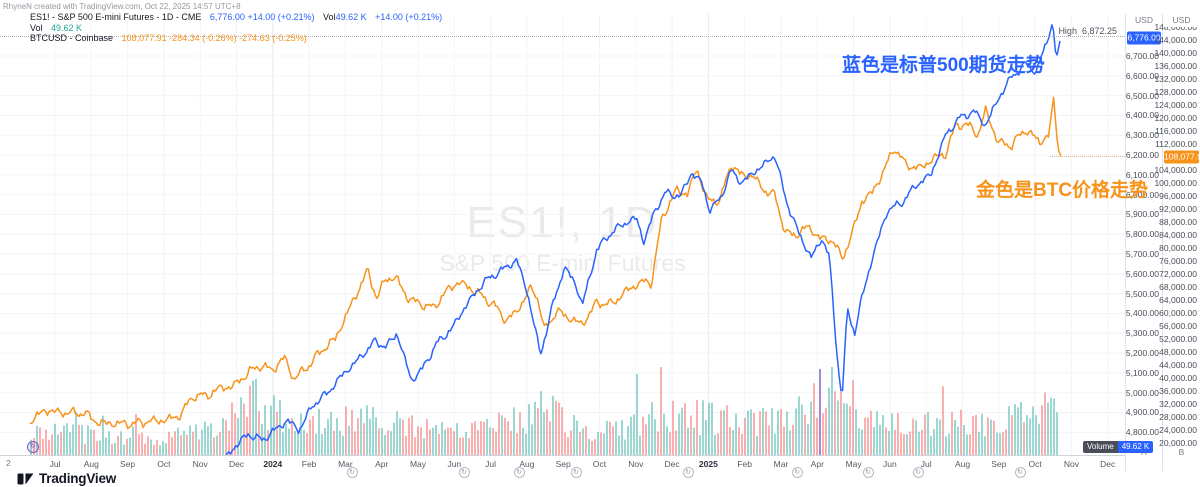 The height and width of the screenshot is (487, 1200). What do you see at coordinates (236, 28) in the screenshot?
I see `legend-row-volume: Vol 49.62 K` at bounding box center [236, 28].